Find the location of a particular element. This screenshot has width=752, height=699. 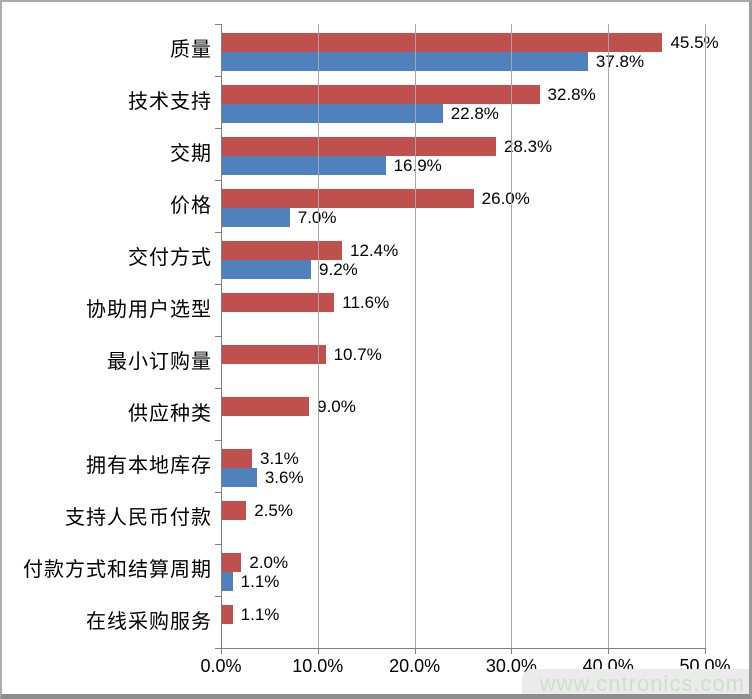

y-axis-line is located at coordinates (221, 336).